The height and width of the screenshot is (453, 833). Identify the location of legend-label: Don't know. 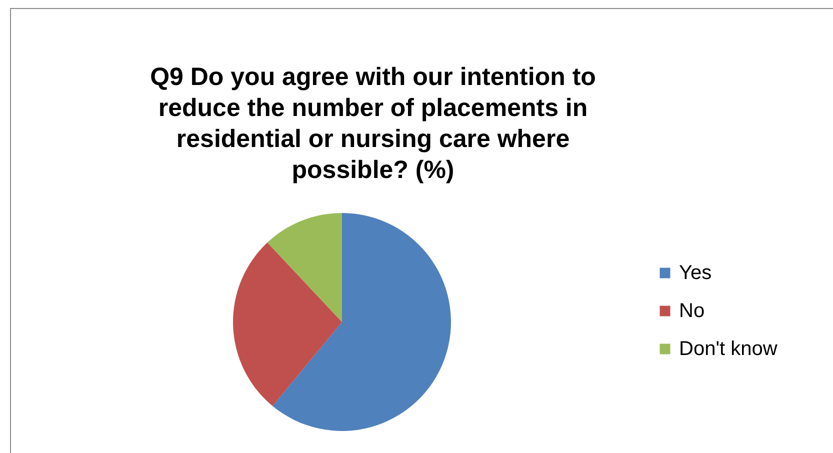
(728, 349).